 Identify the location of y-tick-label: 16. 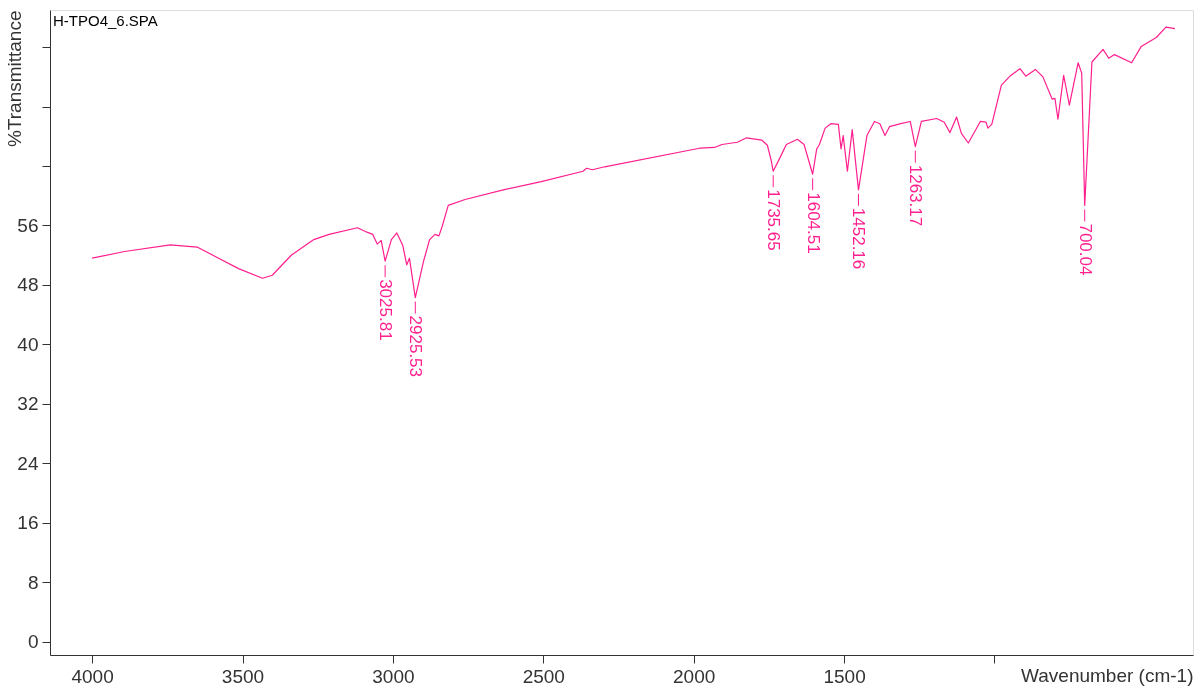
(28, 523).